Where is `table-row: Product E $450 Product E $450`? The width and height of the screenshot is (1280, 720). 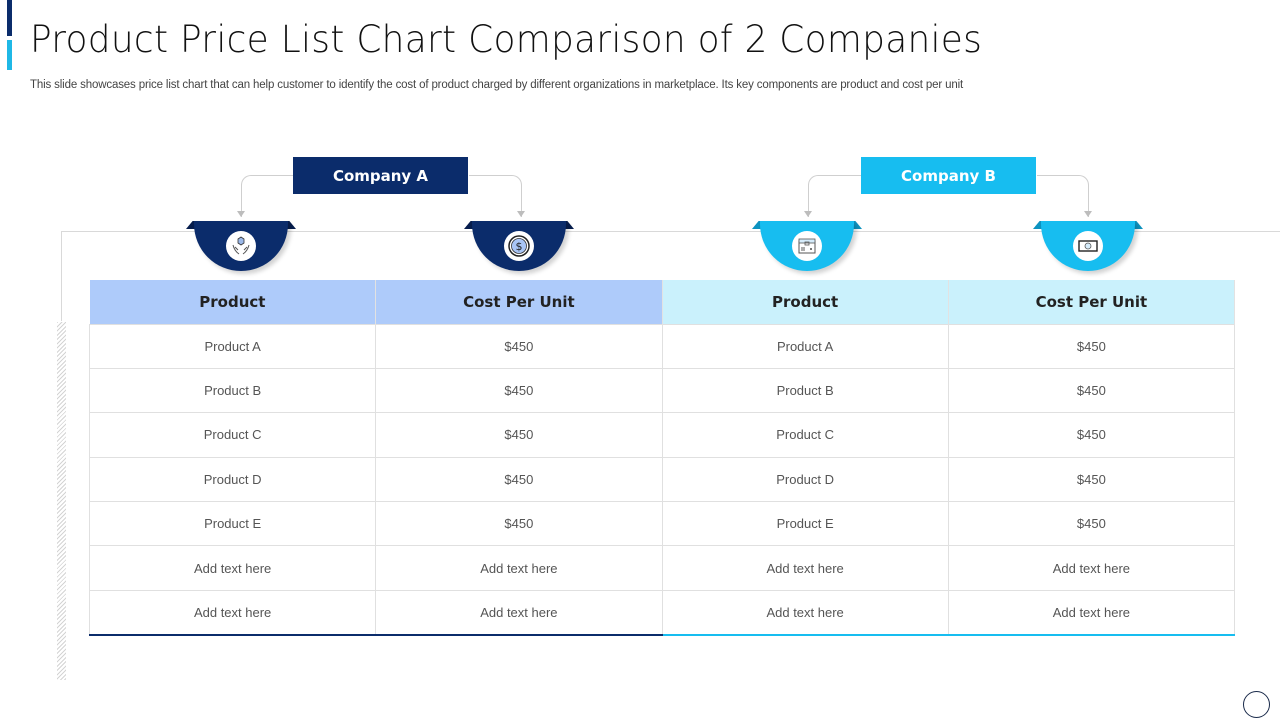 table-row: Product E $450 Product E $450 is located at coordinates (662, 524).